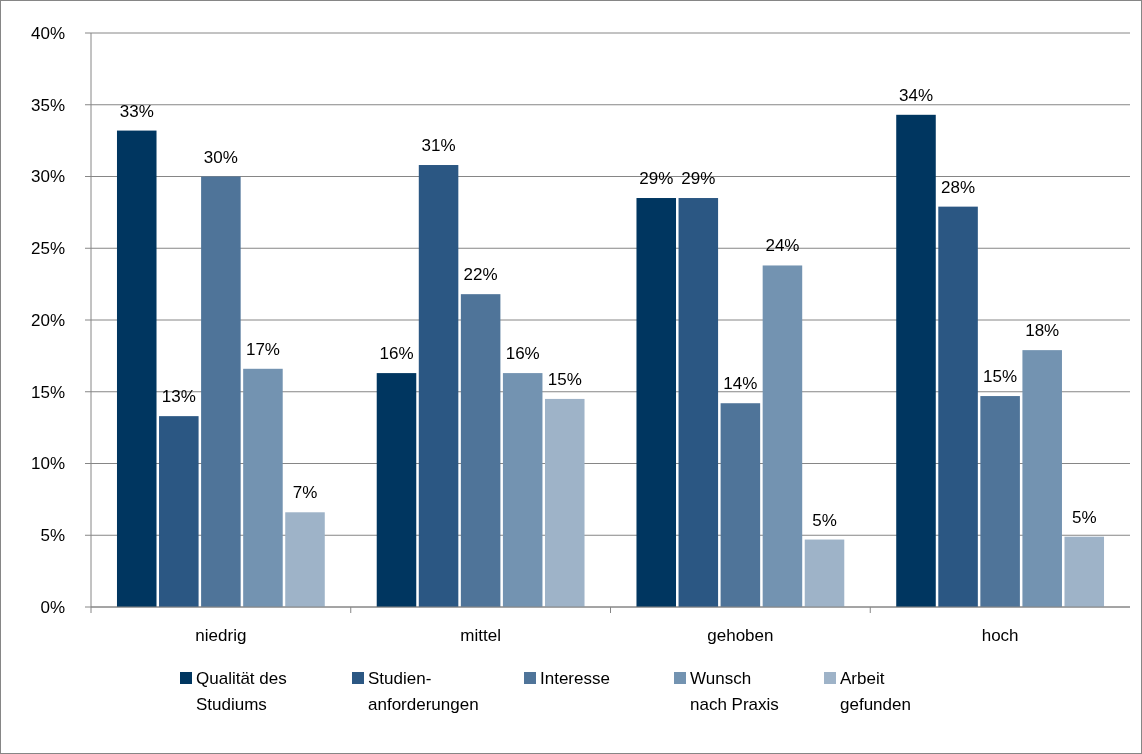  What do you see at coordinates (47, 464) in the screenshot?
I see `y-tick-label: 10%` at bounding box center [47, 464].